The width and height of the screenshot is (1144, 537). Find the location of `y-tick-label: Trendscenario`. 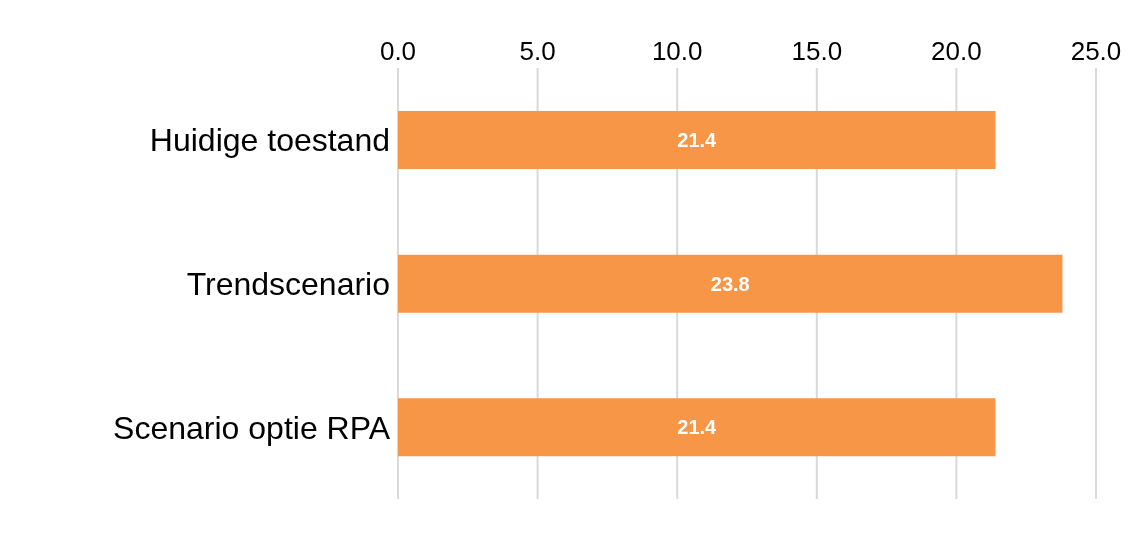

y-tick-label: Trendscenario is located at coordinates (288, 283).